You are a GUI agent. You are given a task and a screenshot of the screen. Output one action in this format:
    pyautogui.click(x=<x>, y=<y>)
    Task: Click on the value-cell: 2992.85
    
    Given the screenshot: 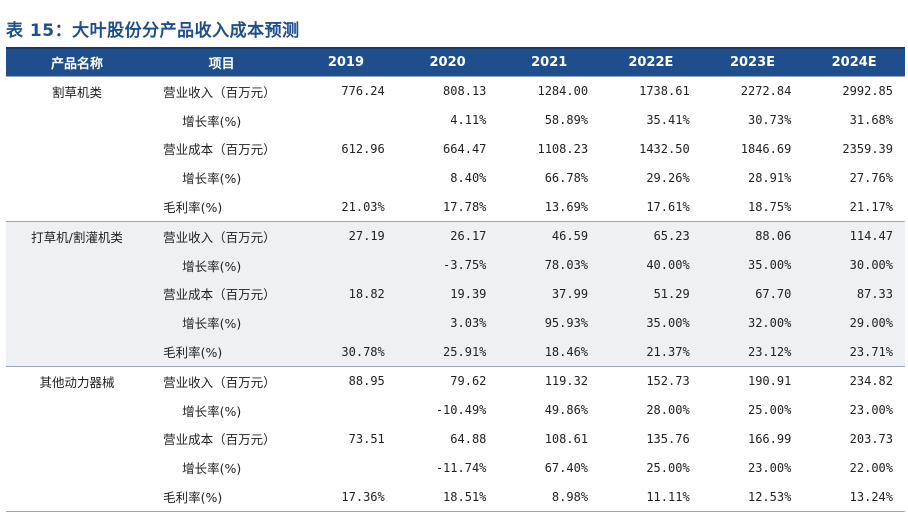 What is the action you would take?
    pyautogui.click(x=854, y=90)
    